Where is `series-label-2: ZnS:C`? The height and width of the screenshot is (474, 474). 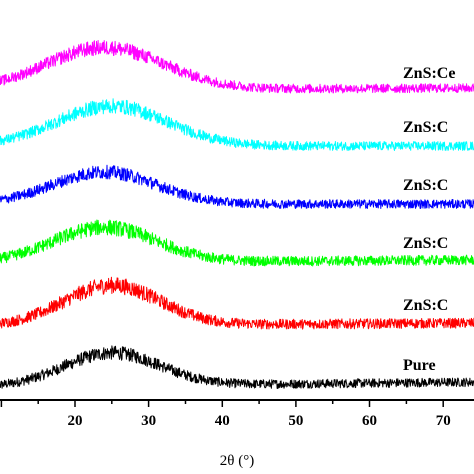
series-label-2: ZnS:C is located at coordinates (425, 305).